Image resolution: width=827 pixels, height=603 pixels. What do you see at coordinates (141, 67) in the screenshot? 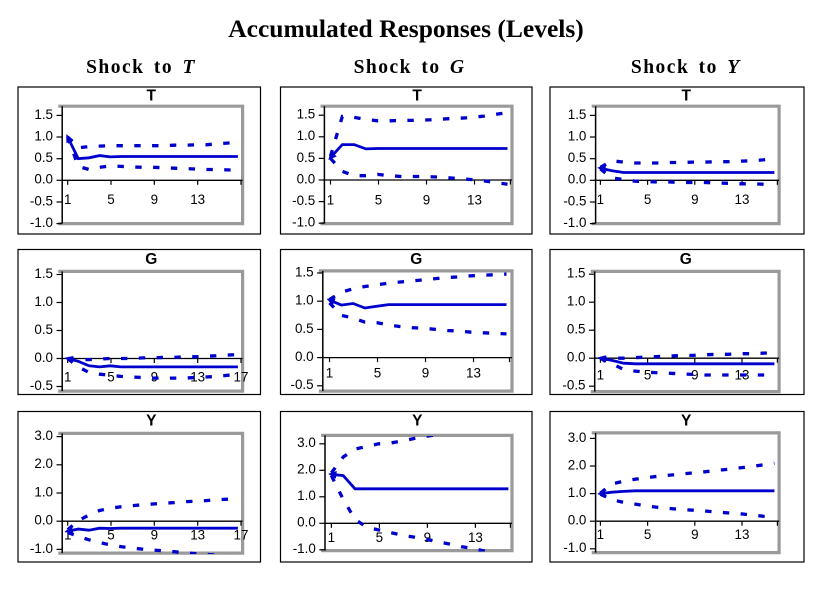
I see `svg-text: Shock to T` at bounding box center [141, 67].